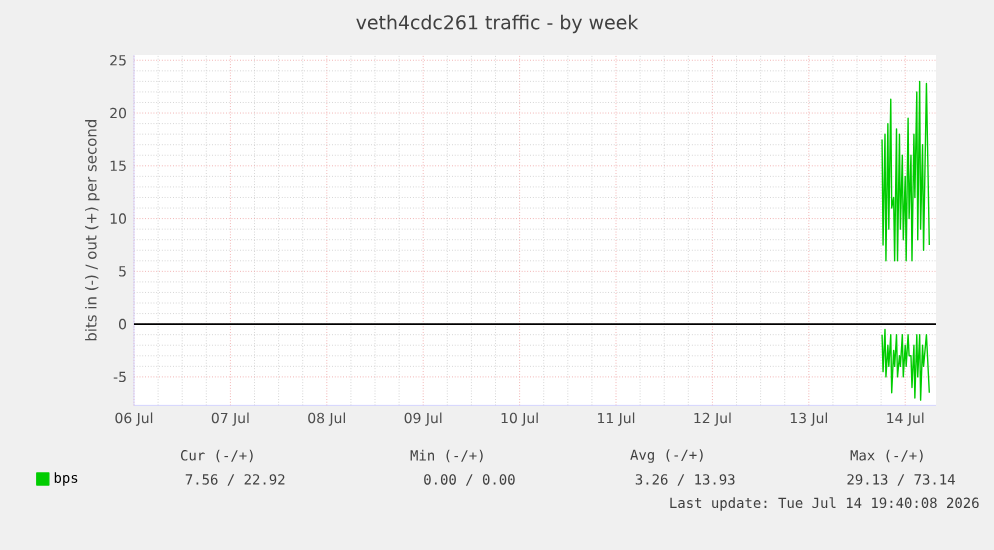  What do you see at coordinates (497, 24) in the screenshot?
I see `chart-title: veth4cdc261 traffic - by week` at bounding box center [497, 24].